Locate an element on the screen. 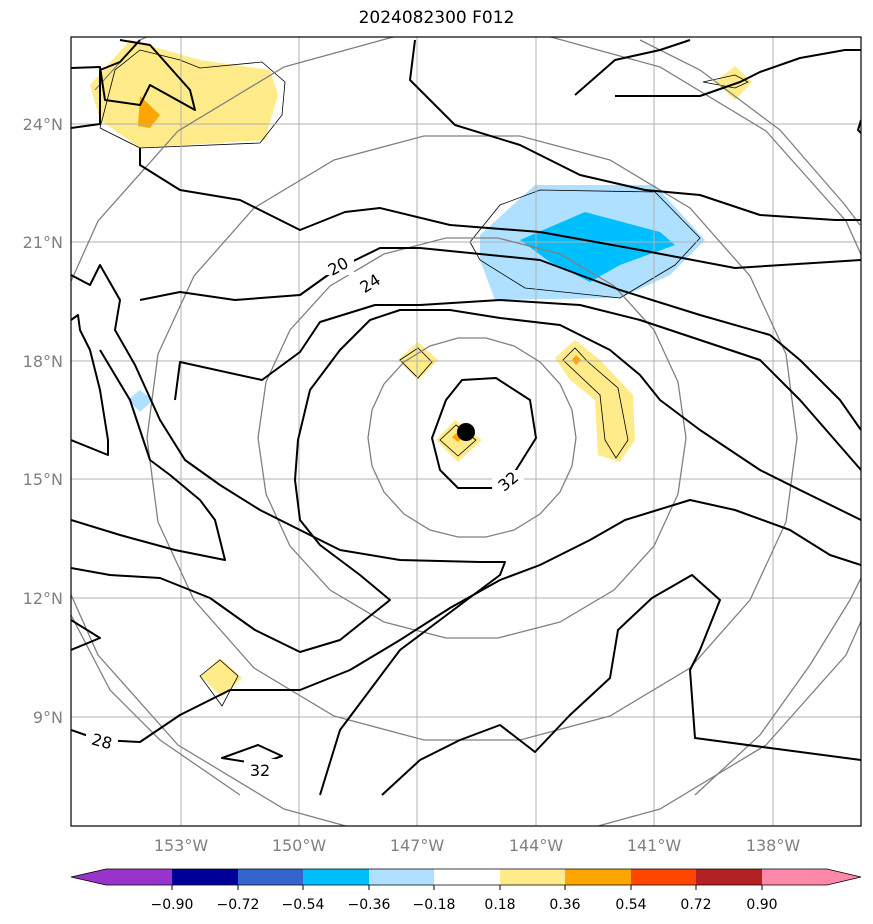  lon-label: 150°W is located at coordinates (299, 845).